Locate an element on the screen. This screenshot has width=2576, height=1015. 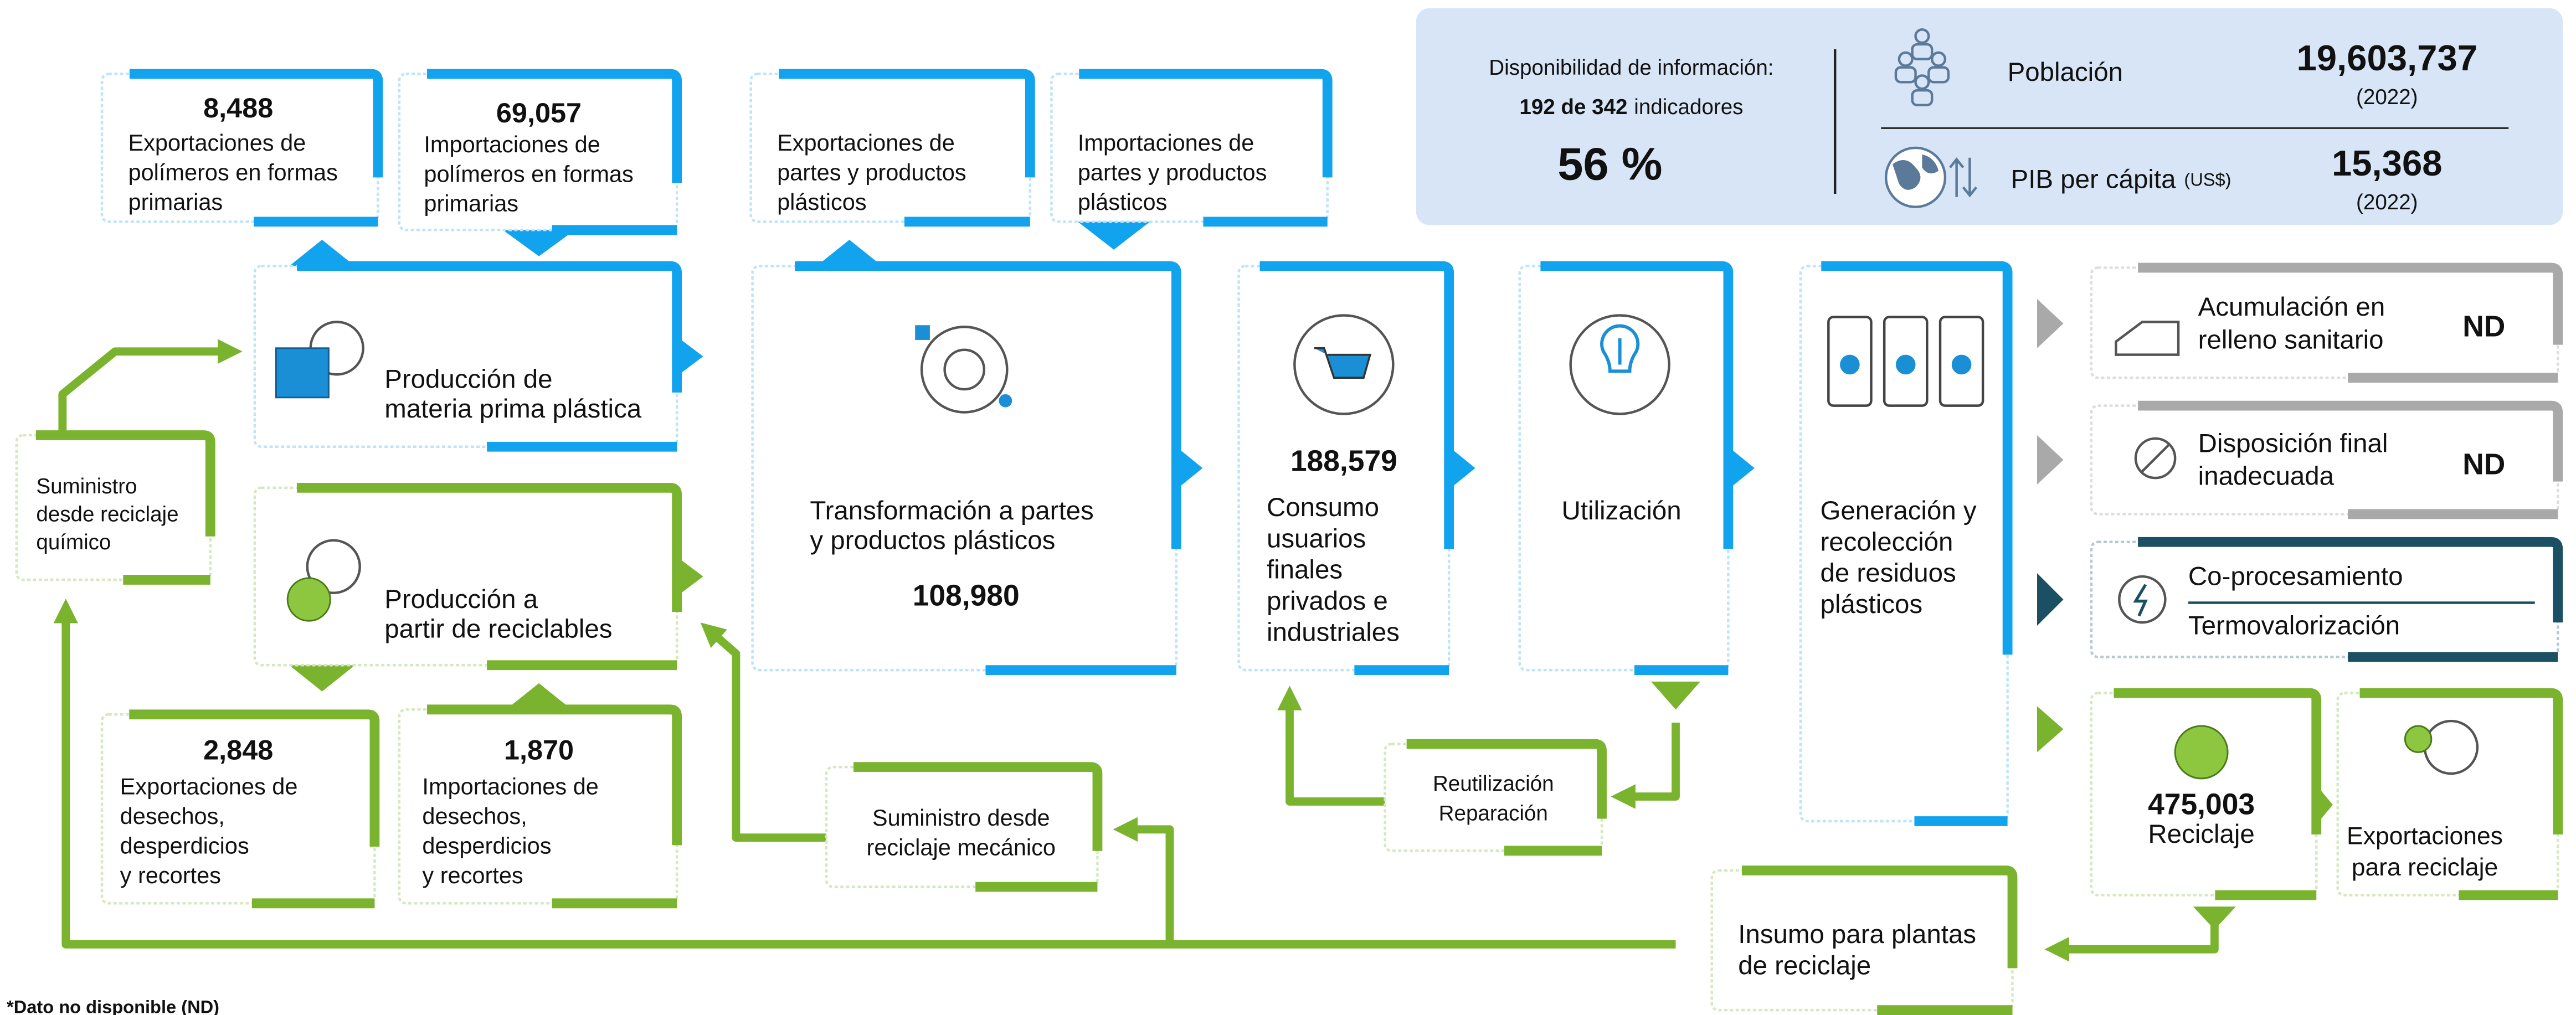
globe-icon is located at coordinates (1915, 172).